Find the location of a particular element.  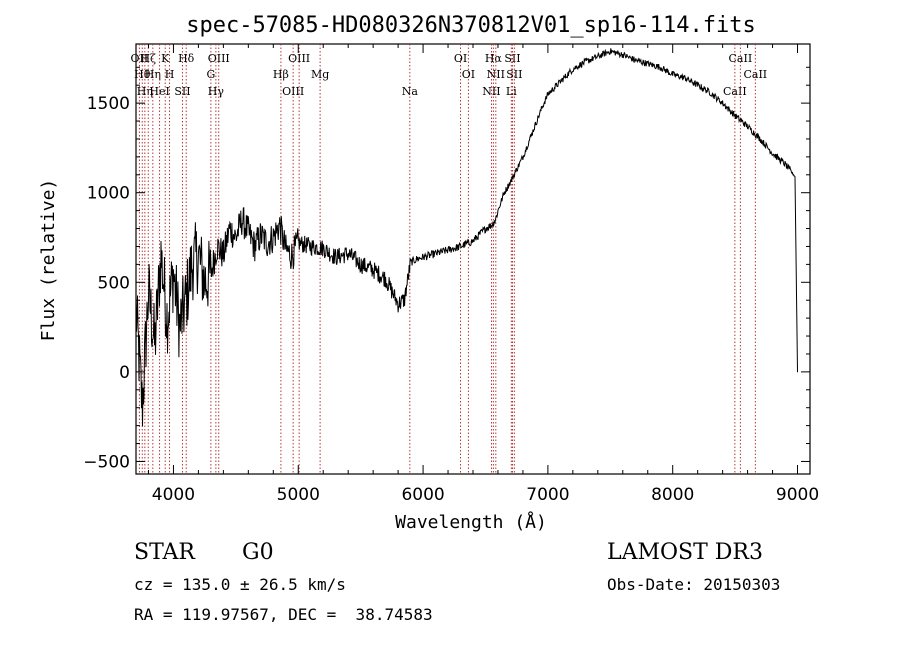

x-tick-label: 4000 is located at coordinates (173, 495).